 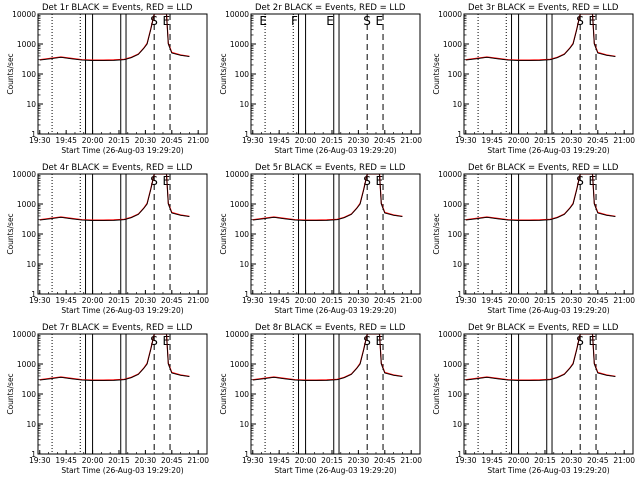 What do you see at coordinates (330, 8) in the screenshot?
I see `panel-title: Det 2r BLACK = Events, RED = LLD` at bounding box center [330, 8].